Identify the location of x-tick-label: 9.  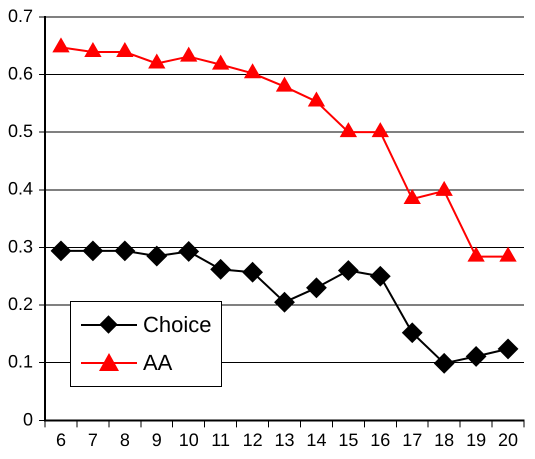
(157, 440).